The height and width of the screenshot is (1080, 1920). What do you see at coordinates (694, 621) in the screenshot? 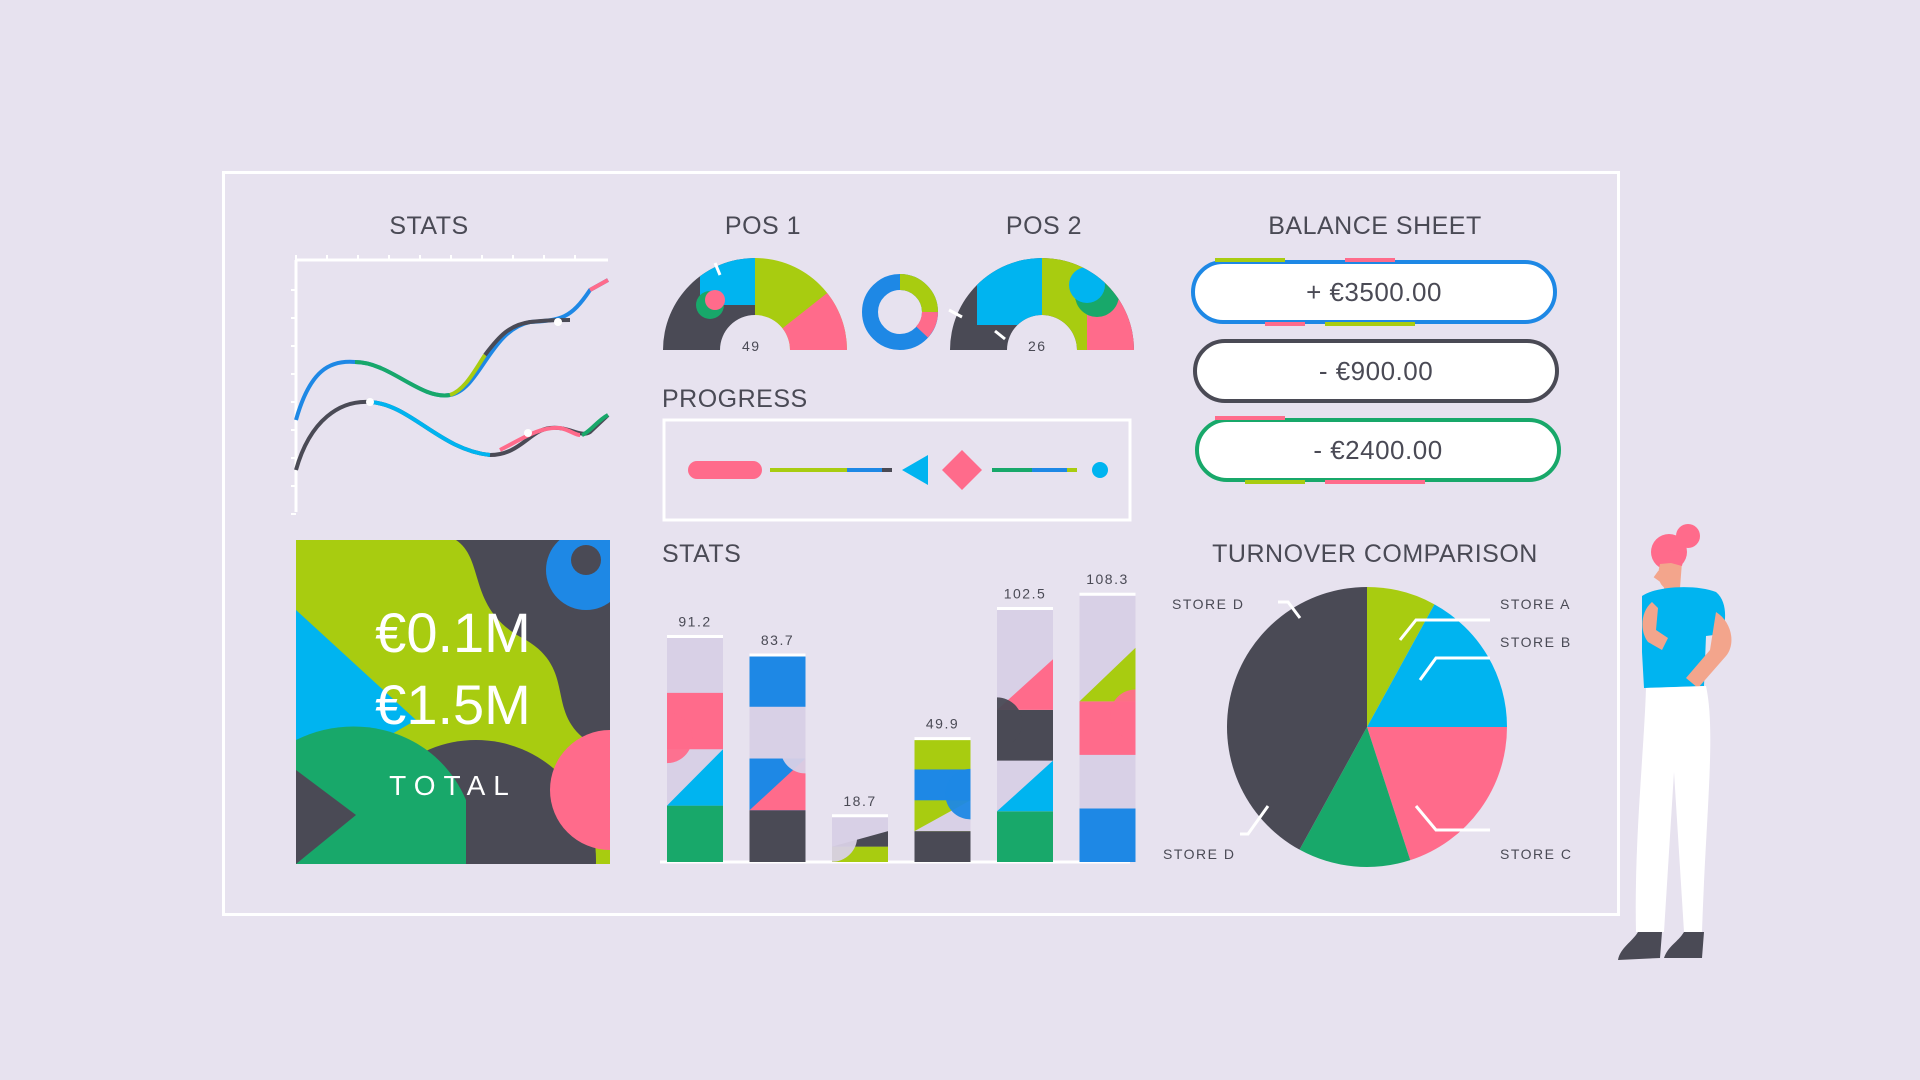
I see `bar-value-label: 91.2` at bounding box center [694, 621].